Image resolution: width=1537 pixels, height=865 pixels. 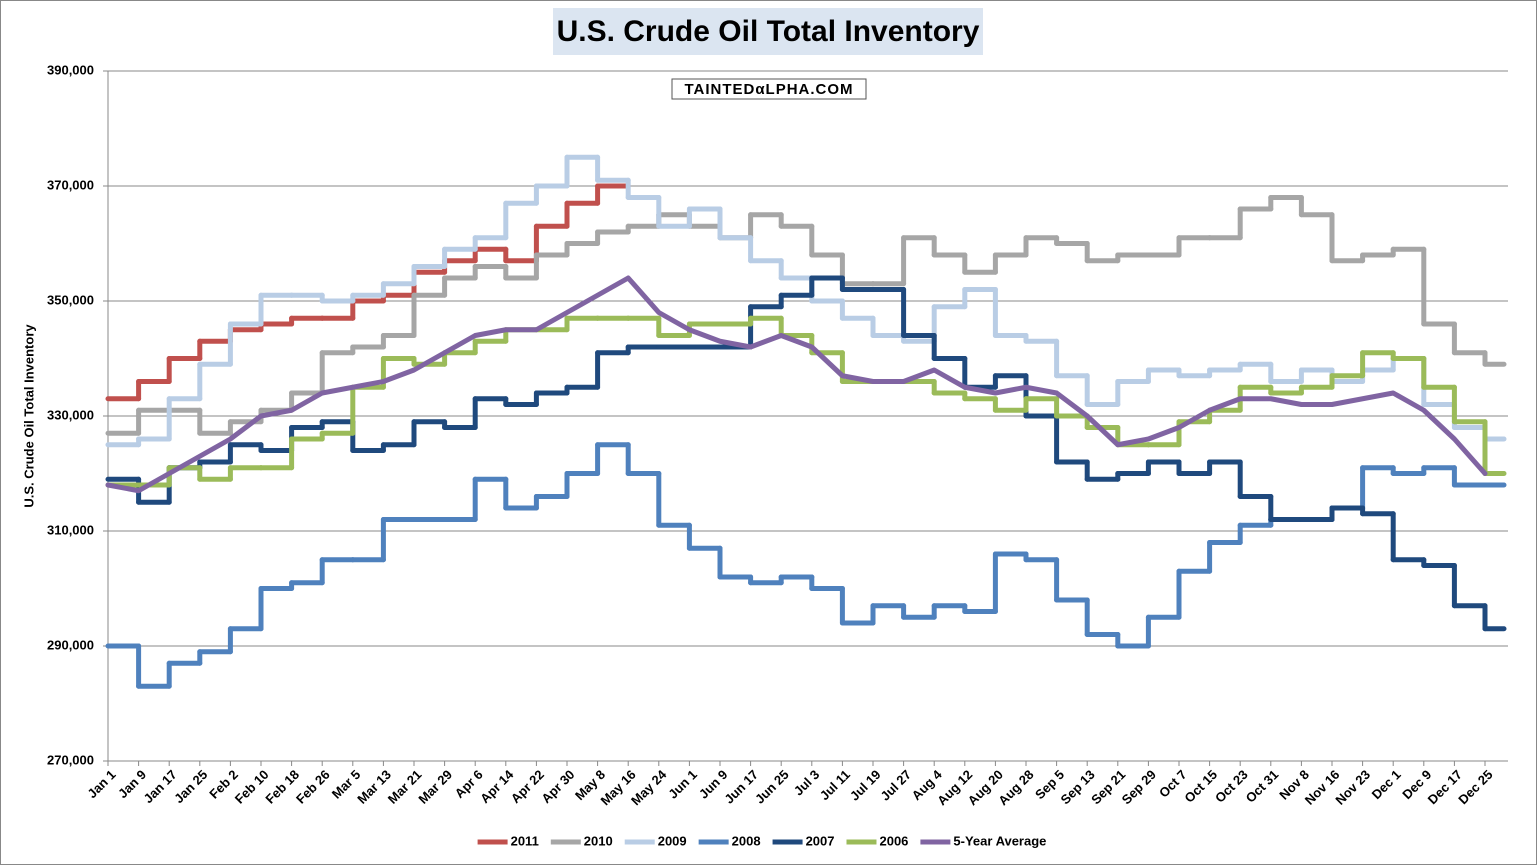 I want to click on legend-label: 5-Year Average, so click(x=999, y=840).